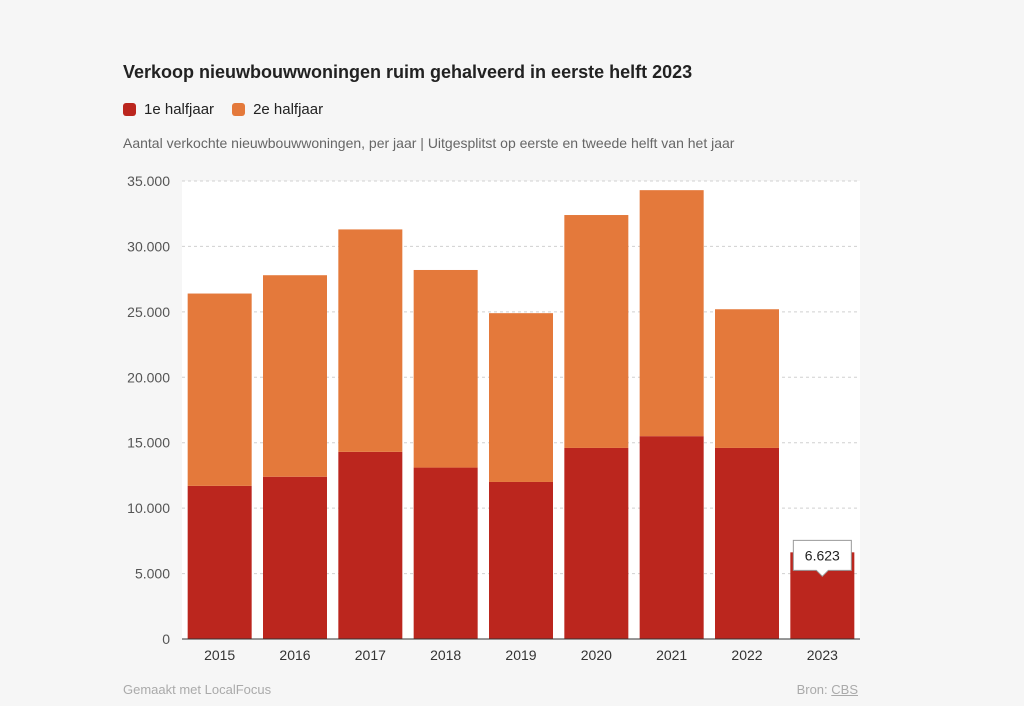 This screenshot has height=706, width=1024. What do you see at coordinates (746, 655) in the screenshot?
I see `x-tick-label: 2022` at bounding box center [746, 655].